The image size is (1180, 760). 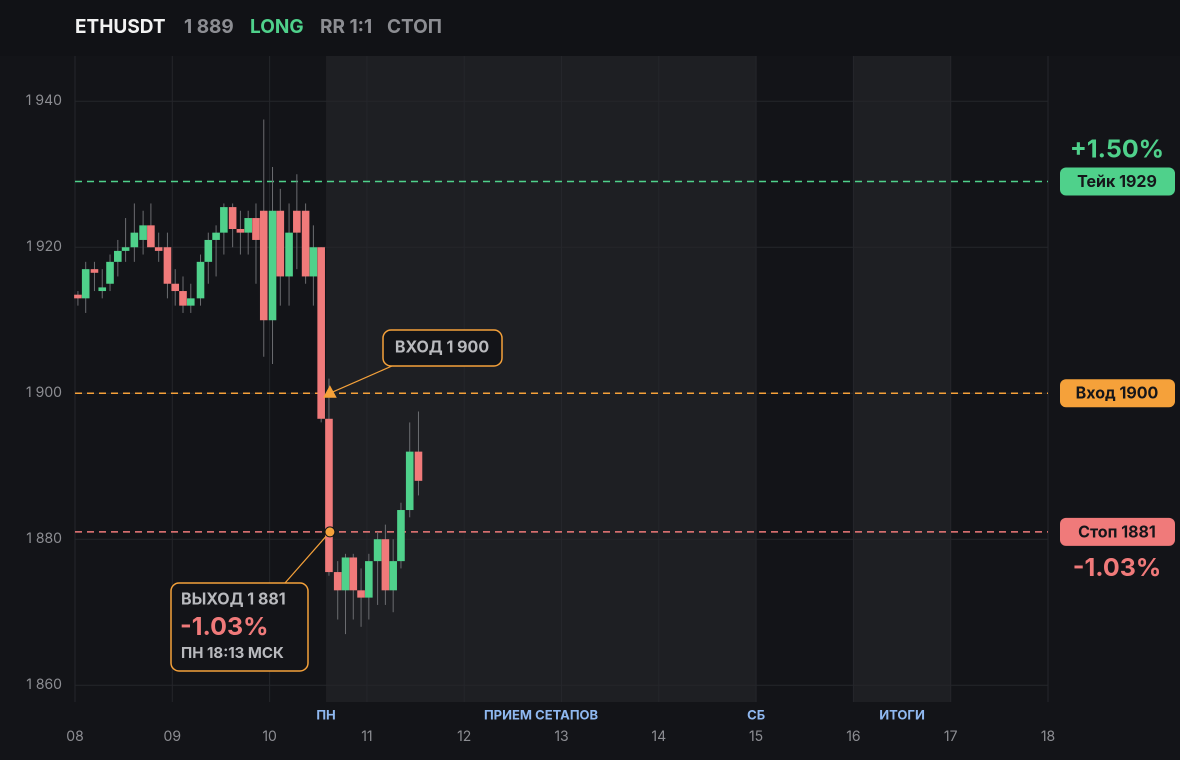 What do you see at coordinates (44, 246) in the screenshot?
I see `y-tick-label: 1 920` at bounding box center [44, 246].